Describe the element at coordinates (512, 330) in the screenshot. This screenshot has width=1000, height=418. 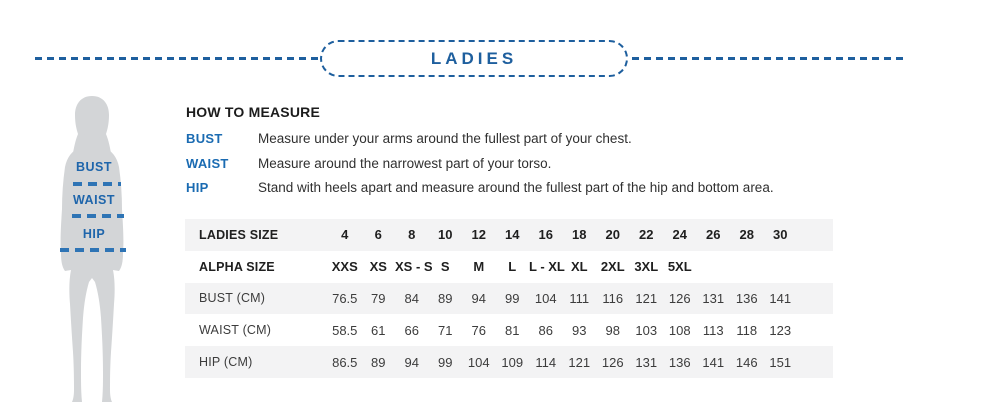
I see `size-cell: 81` at that location.